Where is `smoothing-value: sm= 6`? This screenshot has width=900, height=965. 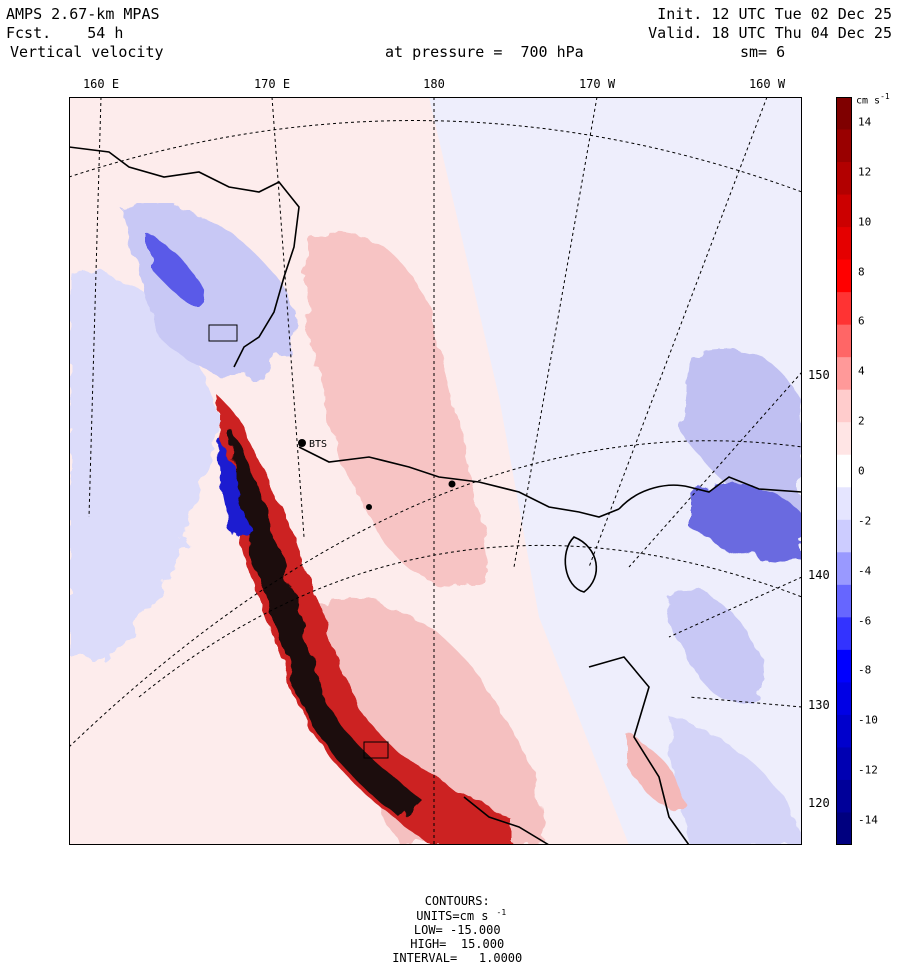 smoothing-value: sm= 6 is located at coordinates (763, 52).